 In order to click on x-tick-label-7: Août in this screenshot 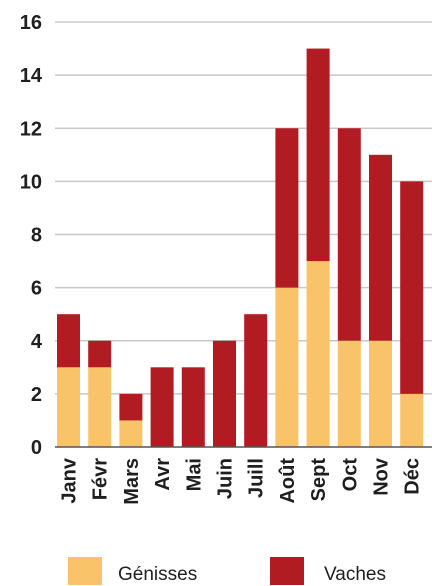, I will do `click(288, 481)`.